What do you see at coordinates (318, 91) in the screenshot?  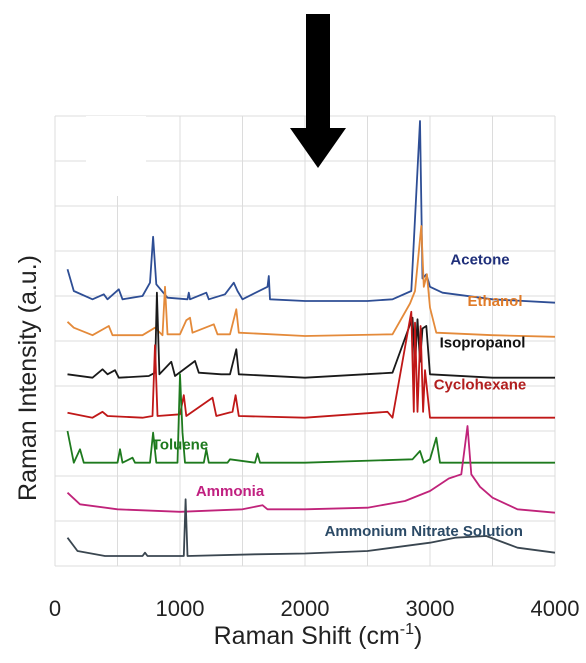 I see `down-arrow-icon` at bounding box center [318, 91].